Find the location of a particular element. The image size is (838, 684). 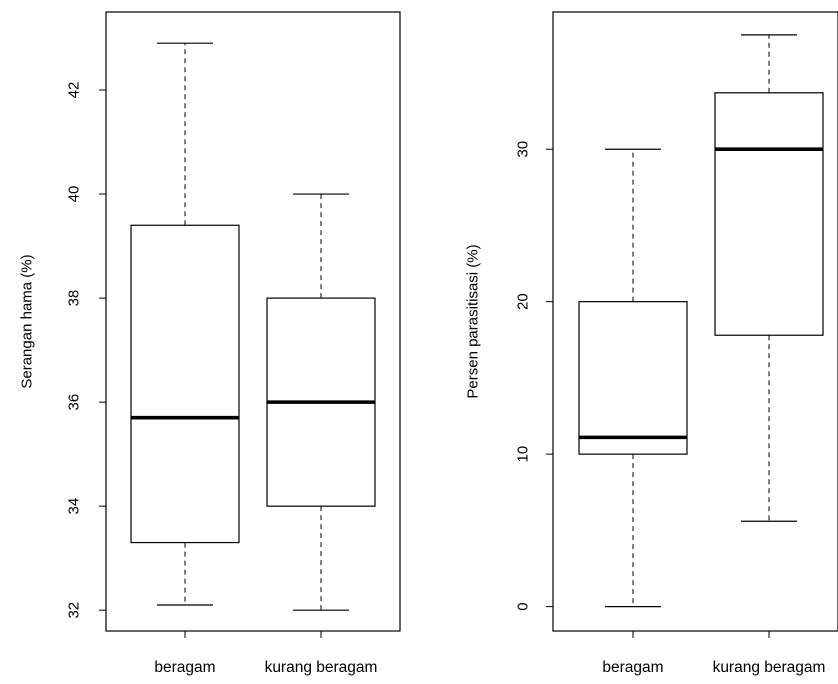

y-tick-label: 38 is located at coordinates (74, 298).